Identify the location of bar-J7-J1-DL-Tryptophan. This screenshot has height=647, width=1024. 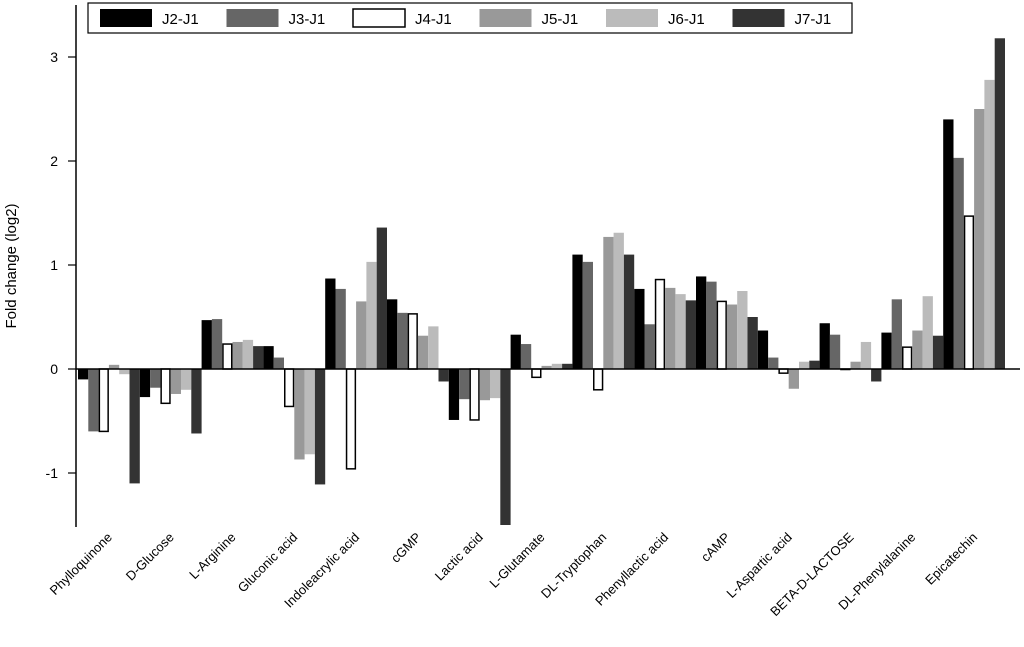
(629, 311).